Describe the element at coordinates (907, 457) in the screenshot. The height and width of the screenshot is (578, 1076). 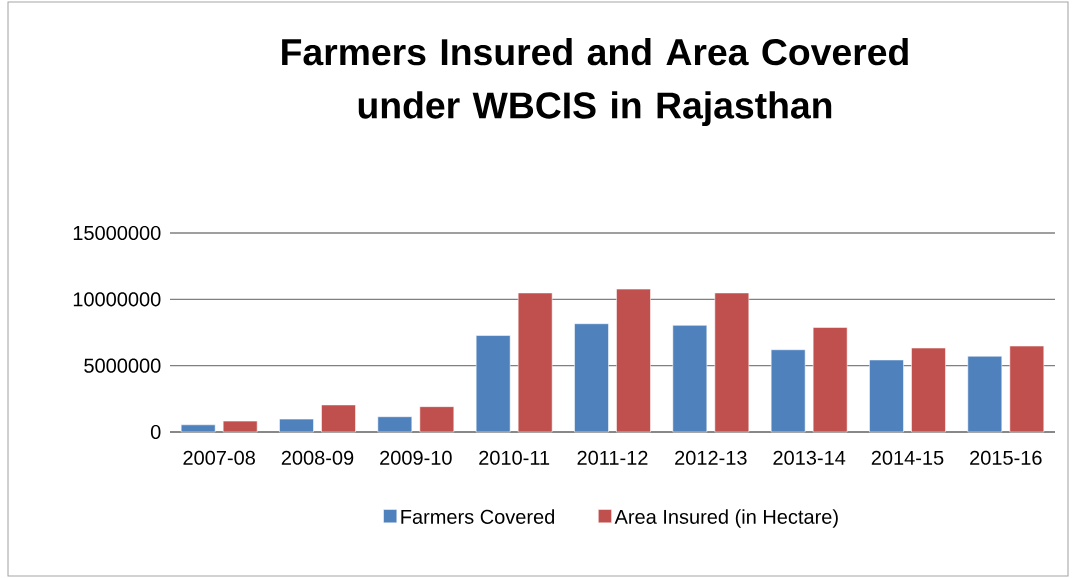
I see `x-tick-label: 2014-15` at that location.